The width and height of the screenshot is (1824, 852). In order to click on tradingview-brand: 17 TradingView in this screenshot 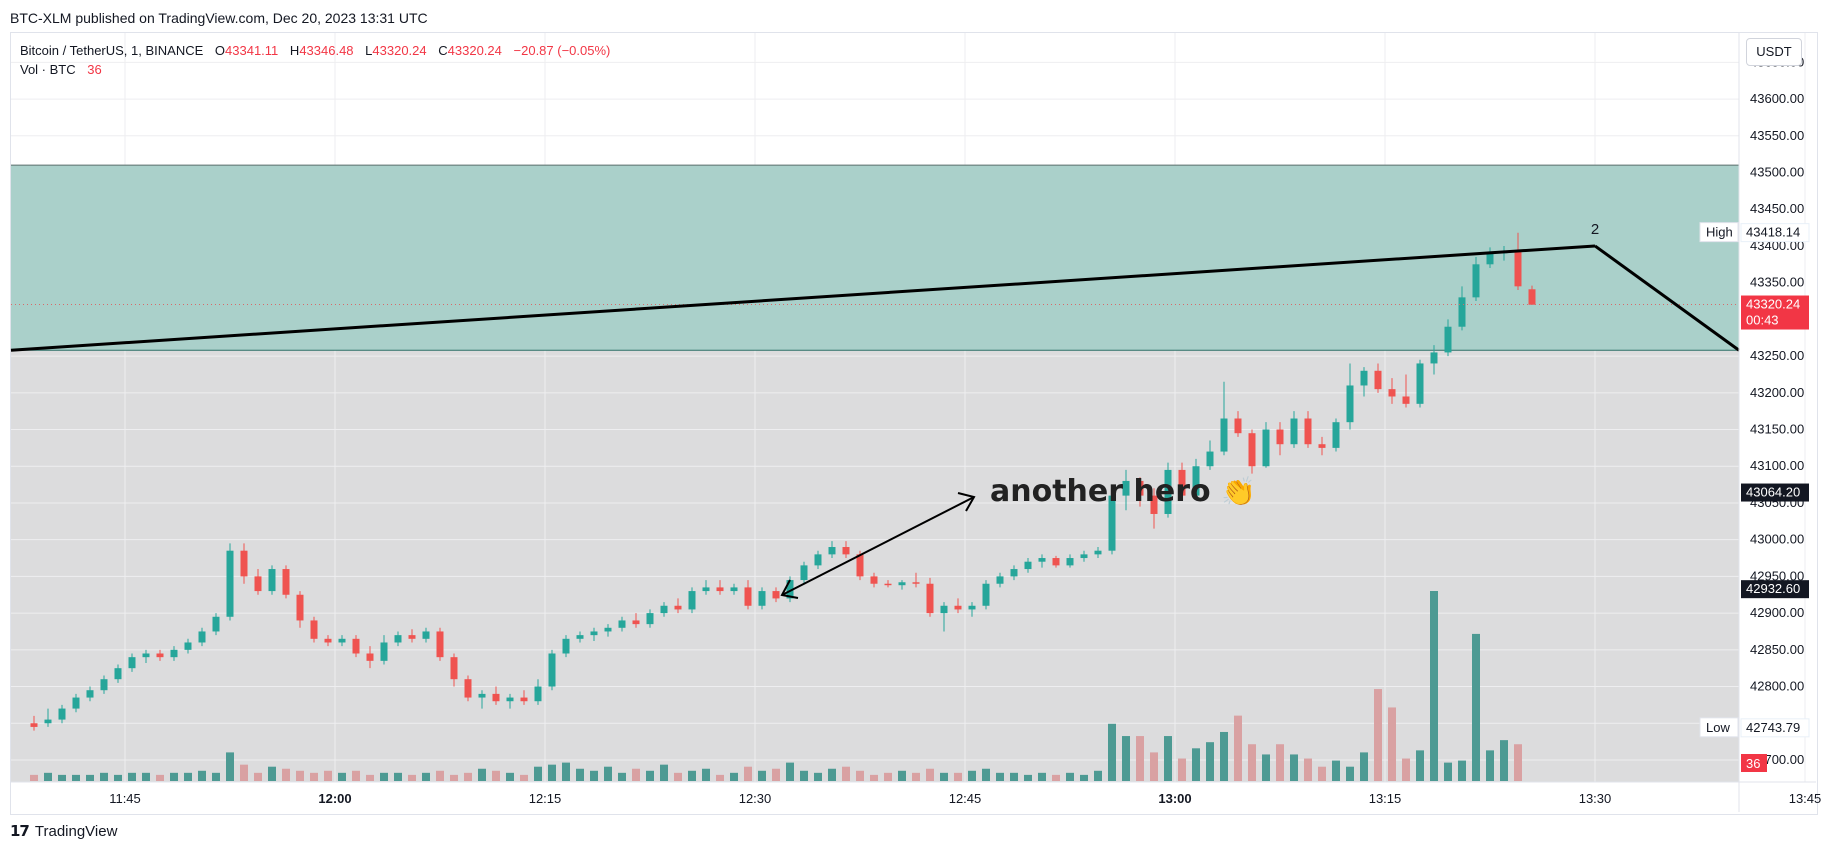, I will do `click(63, 831)`.